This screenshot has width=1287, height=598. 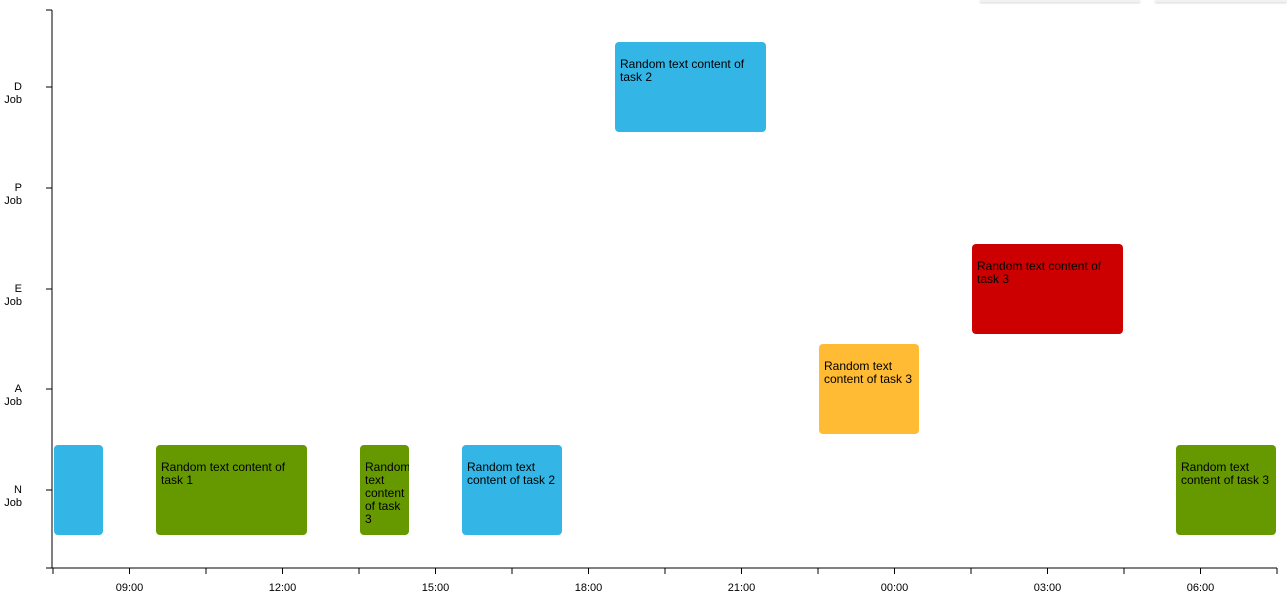 What do you see at coordinates (436, 588) in the screenshot?
I see `x-tick-label: 15:00` at bounding box center [436, 588].